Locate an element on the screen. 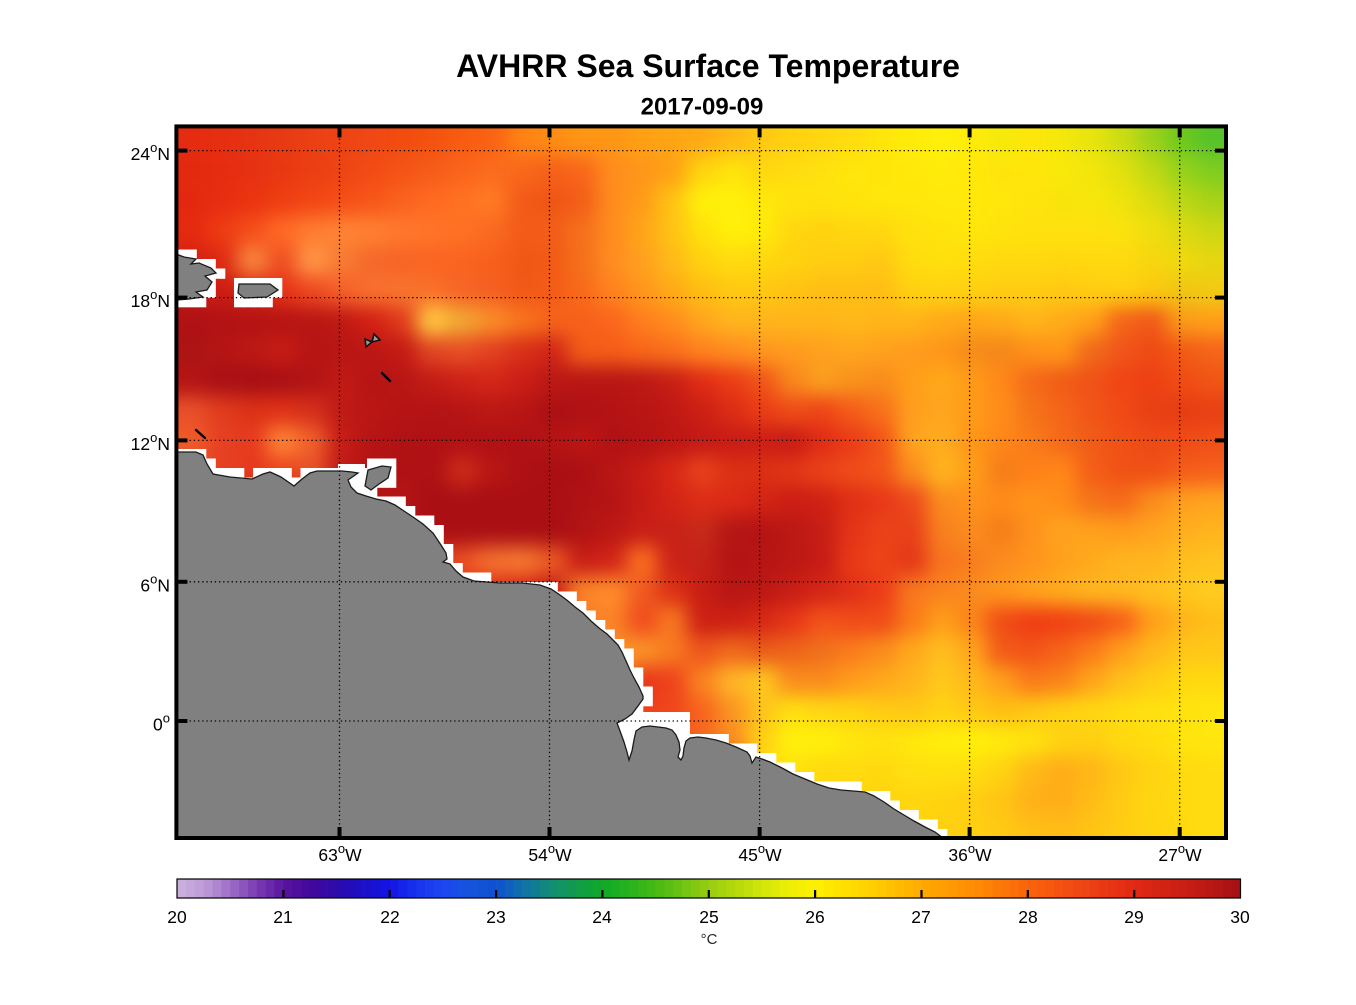 Image resolution: width=1356 pixels, height=1005 pixels. svg-text: 27 is located at coordinates (920, 917).